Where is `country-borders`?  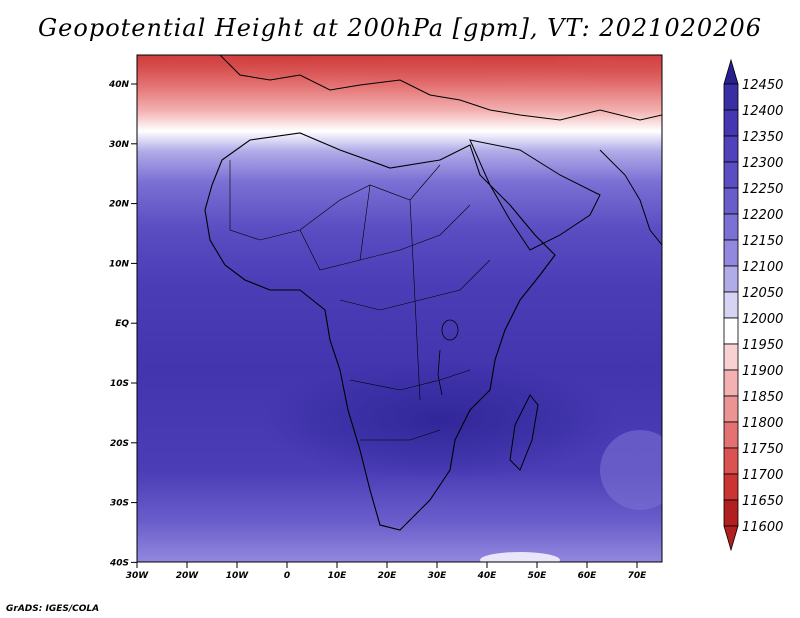
country-borders is located at coordinates (360, 300).